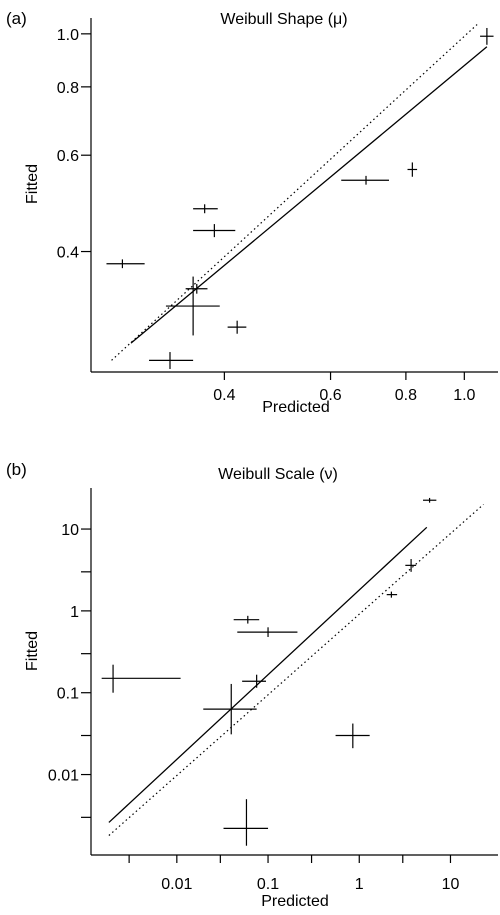  What do you see at coordinates (406, 395) in the screenshot?
I see `x-tick-label: 0.8` at bounding box center [406, 395].